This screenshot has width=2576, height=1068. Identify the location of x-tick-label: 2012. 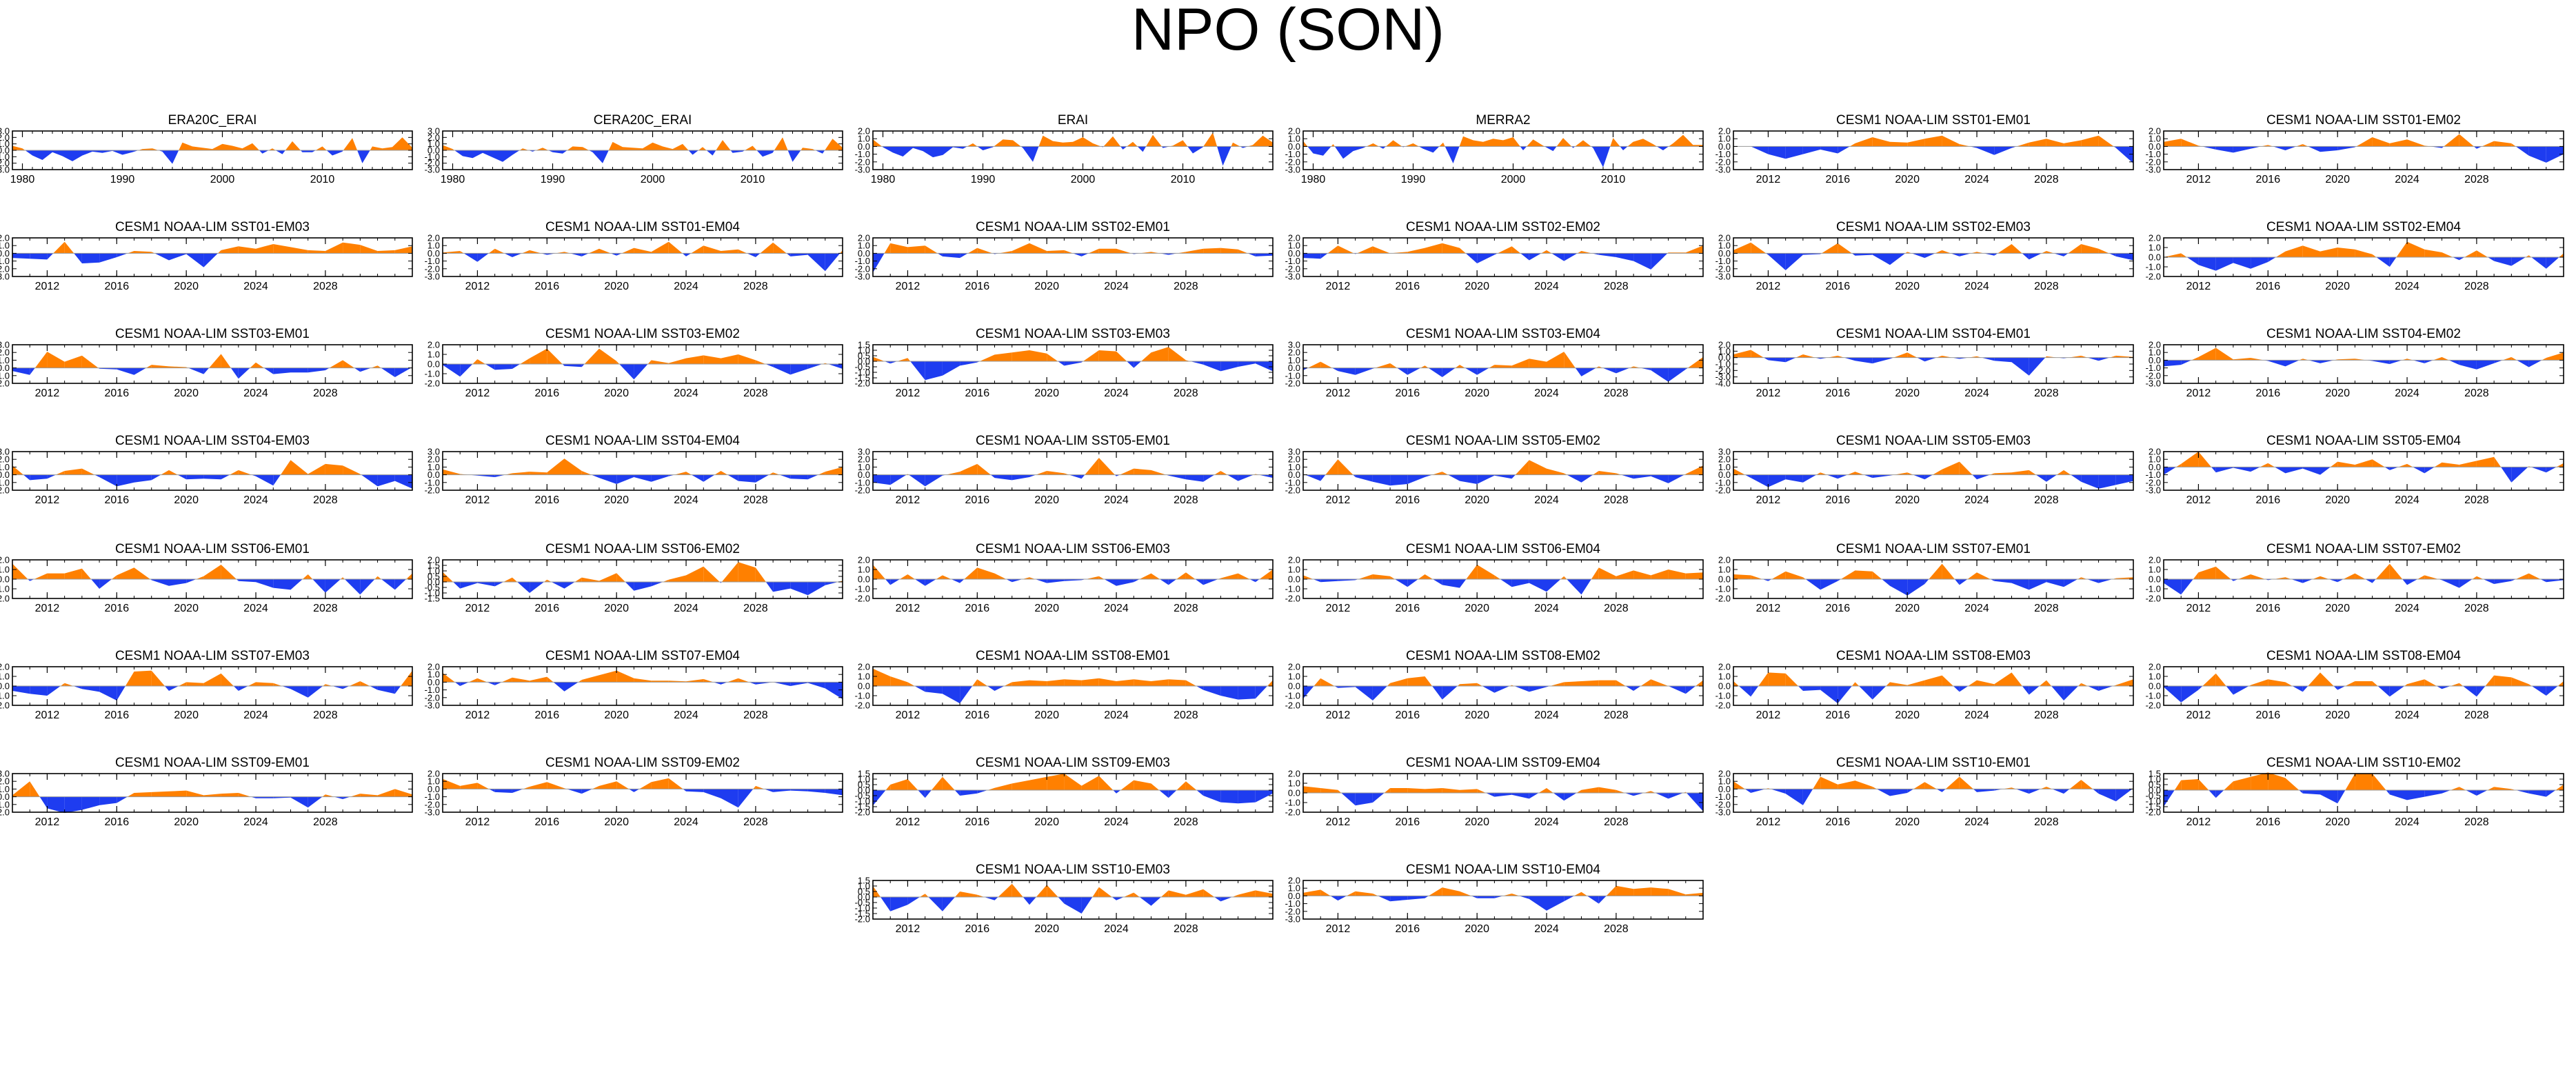
(908, 608).